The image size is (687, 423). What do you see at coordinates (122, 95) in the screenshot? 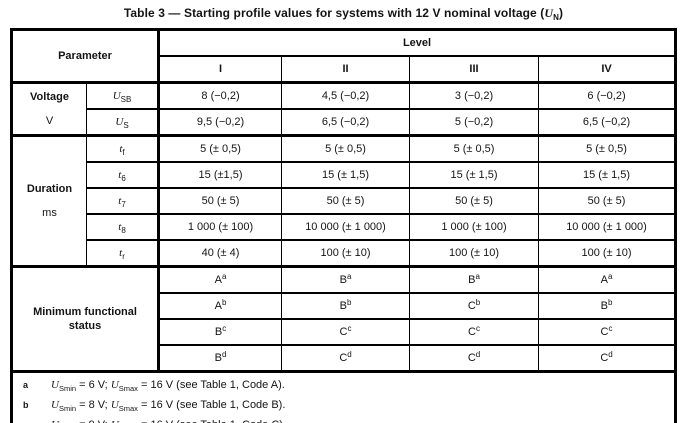
I see `param-symbol-usb: USB` at bounding box center [122, 95].